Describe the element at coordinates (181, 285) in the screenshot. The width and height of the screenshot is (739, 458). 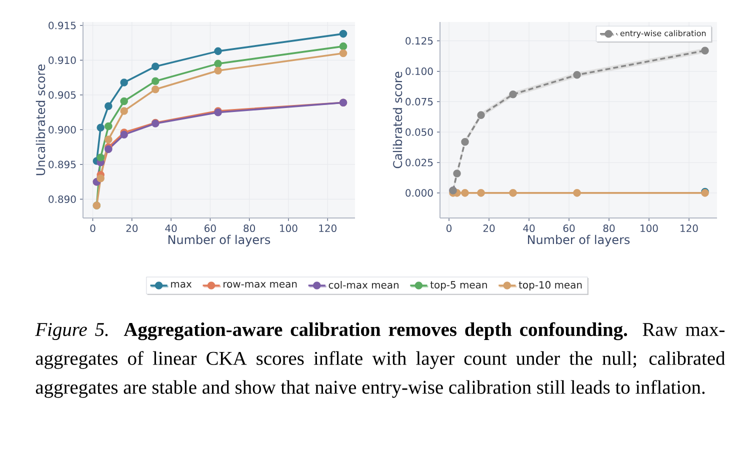
I see `legend-label: max` at that location.